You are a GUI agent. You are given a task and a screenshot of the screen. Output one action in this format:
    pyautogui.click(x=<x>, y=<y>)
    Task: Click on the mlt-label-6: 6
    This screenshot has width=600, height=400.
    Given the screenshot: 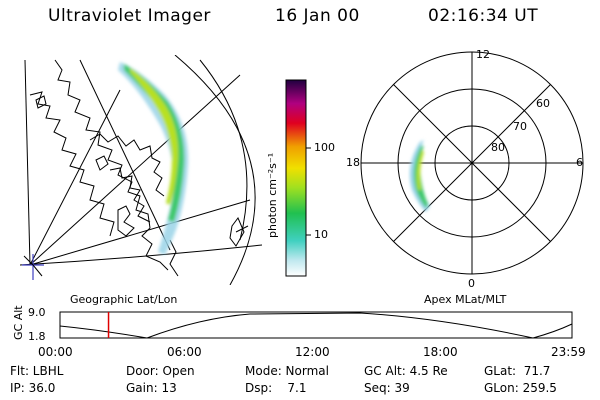 What is the action you would take?
    pyautogui.click(x=579, y=162)
    